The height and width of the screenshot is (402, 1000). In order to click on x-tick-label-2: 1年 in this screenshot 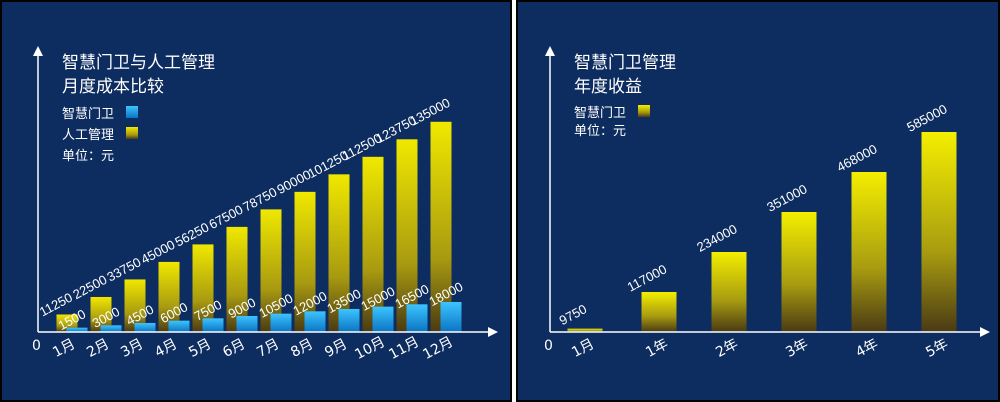, I will do `click(657, 348)`.